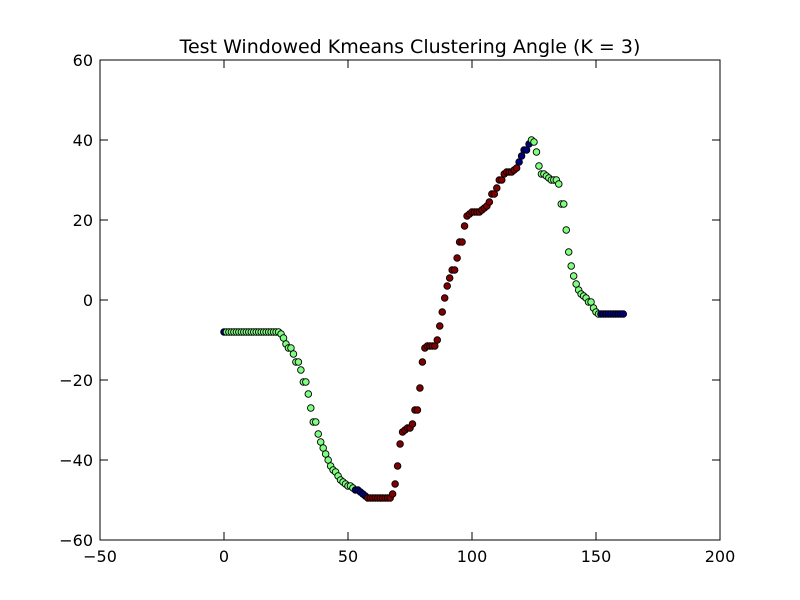 This screenshot has width=800, height=600. Describe the element at coordinates (76, 380) in the screenshot. I see `y-tick-label: −20` at that location.